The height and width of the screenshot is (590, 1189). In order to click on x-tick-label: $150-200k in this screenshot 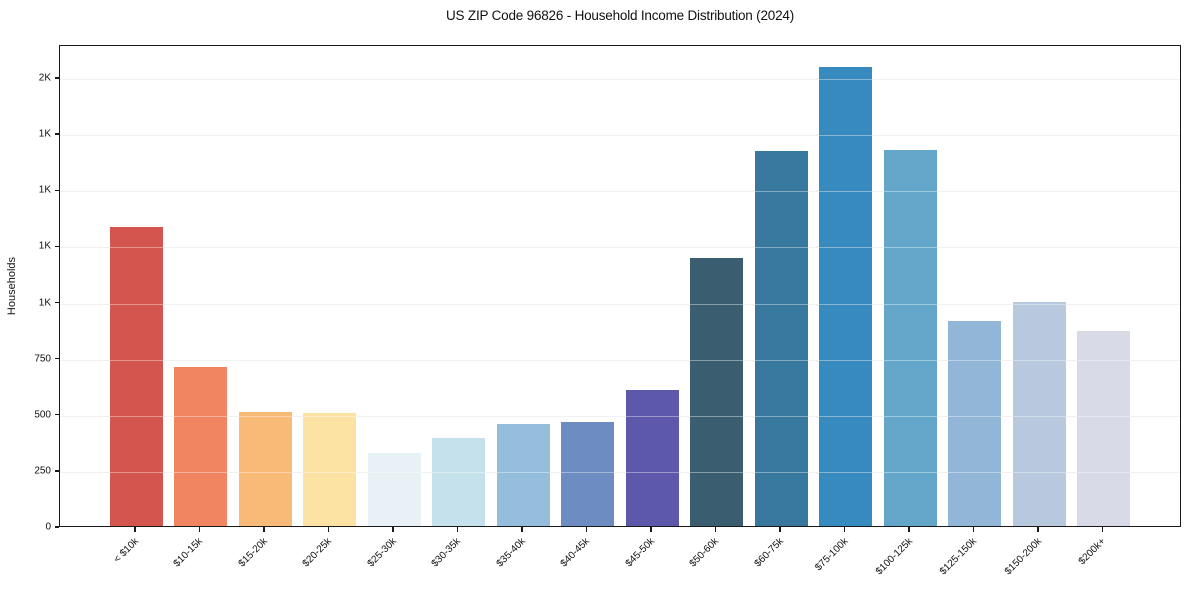, I will do `click(1023, 557)`.